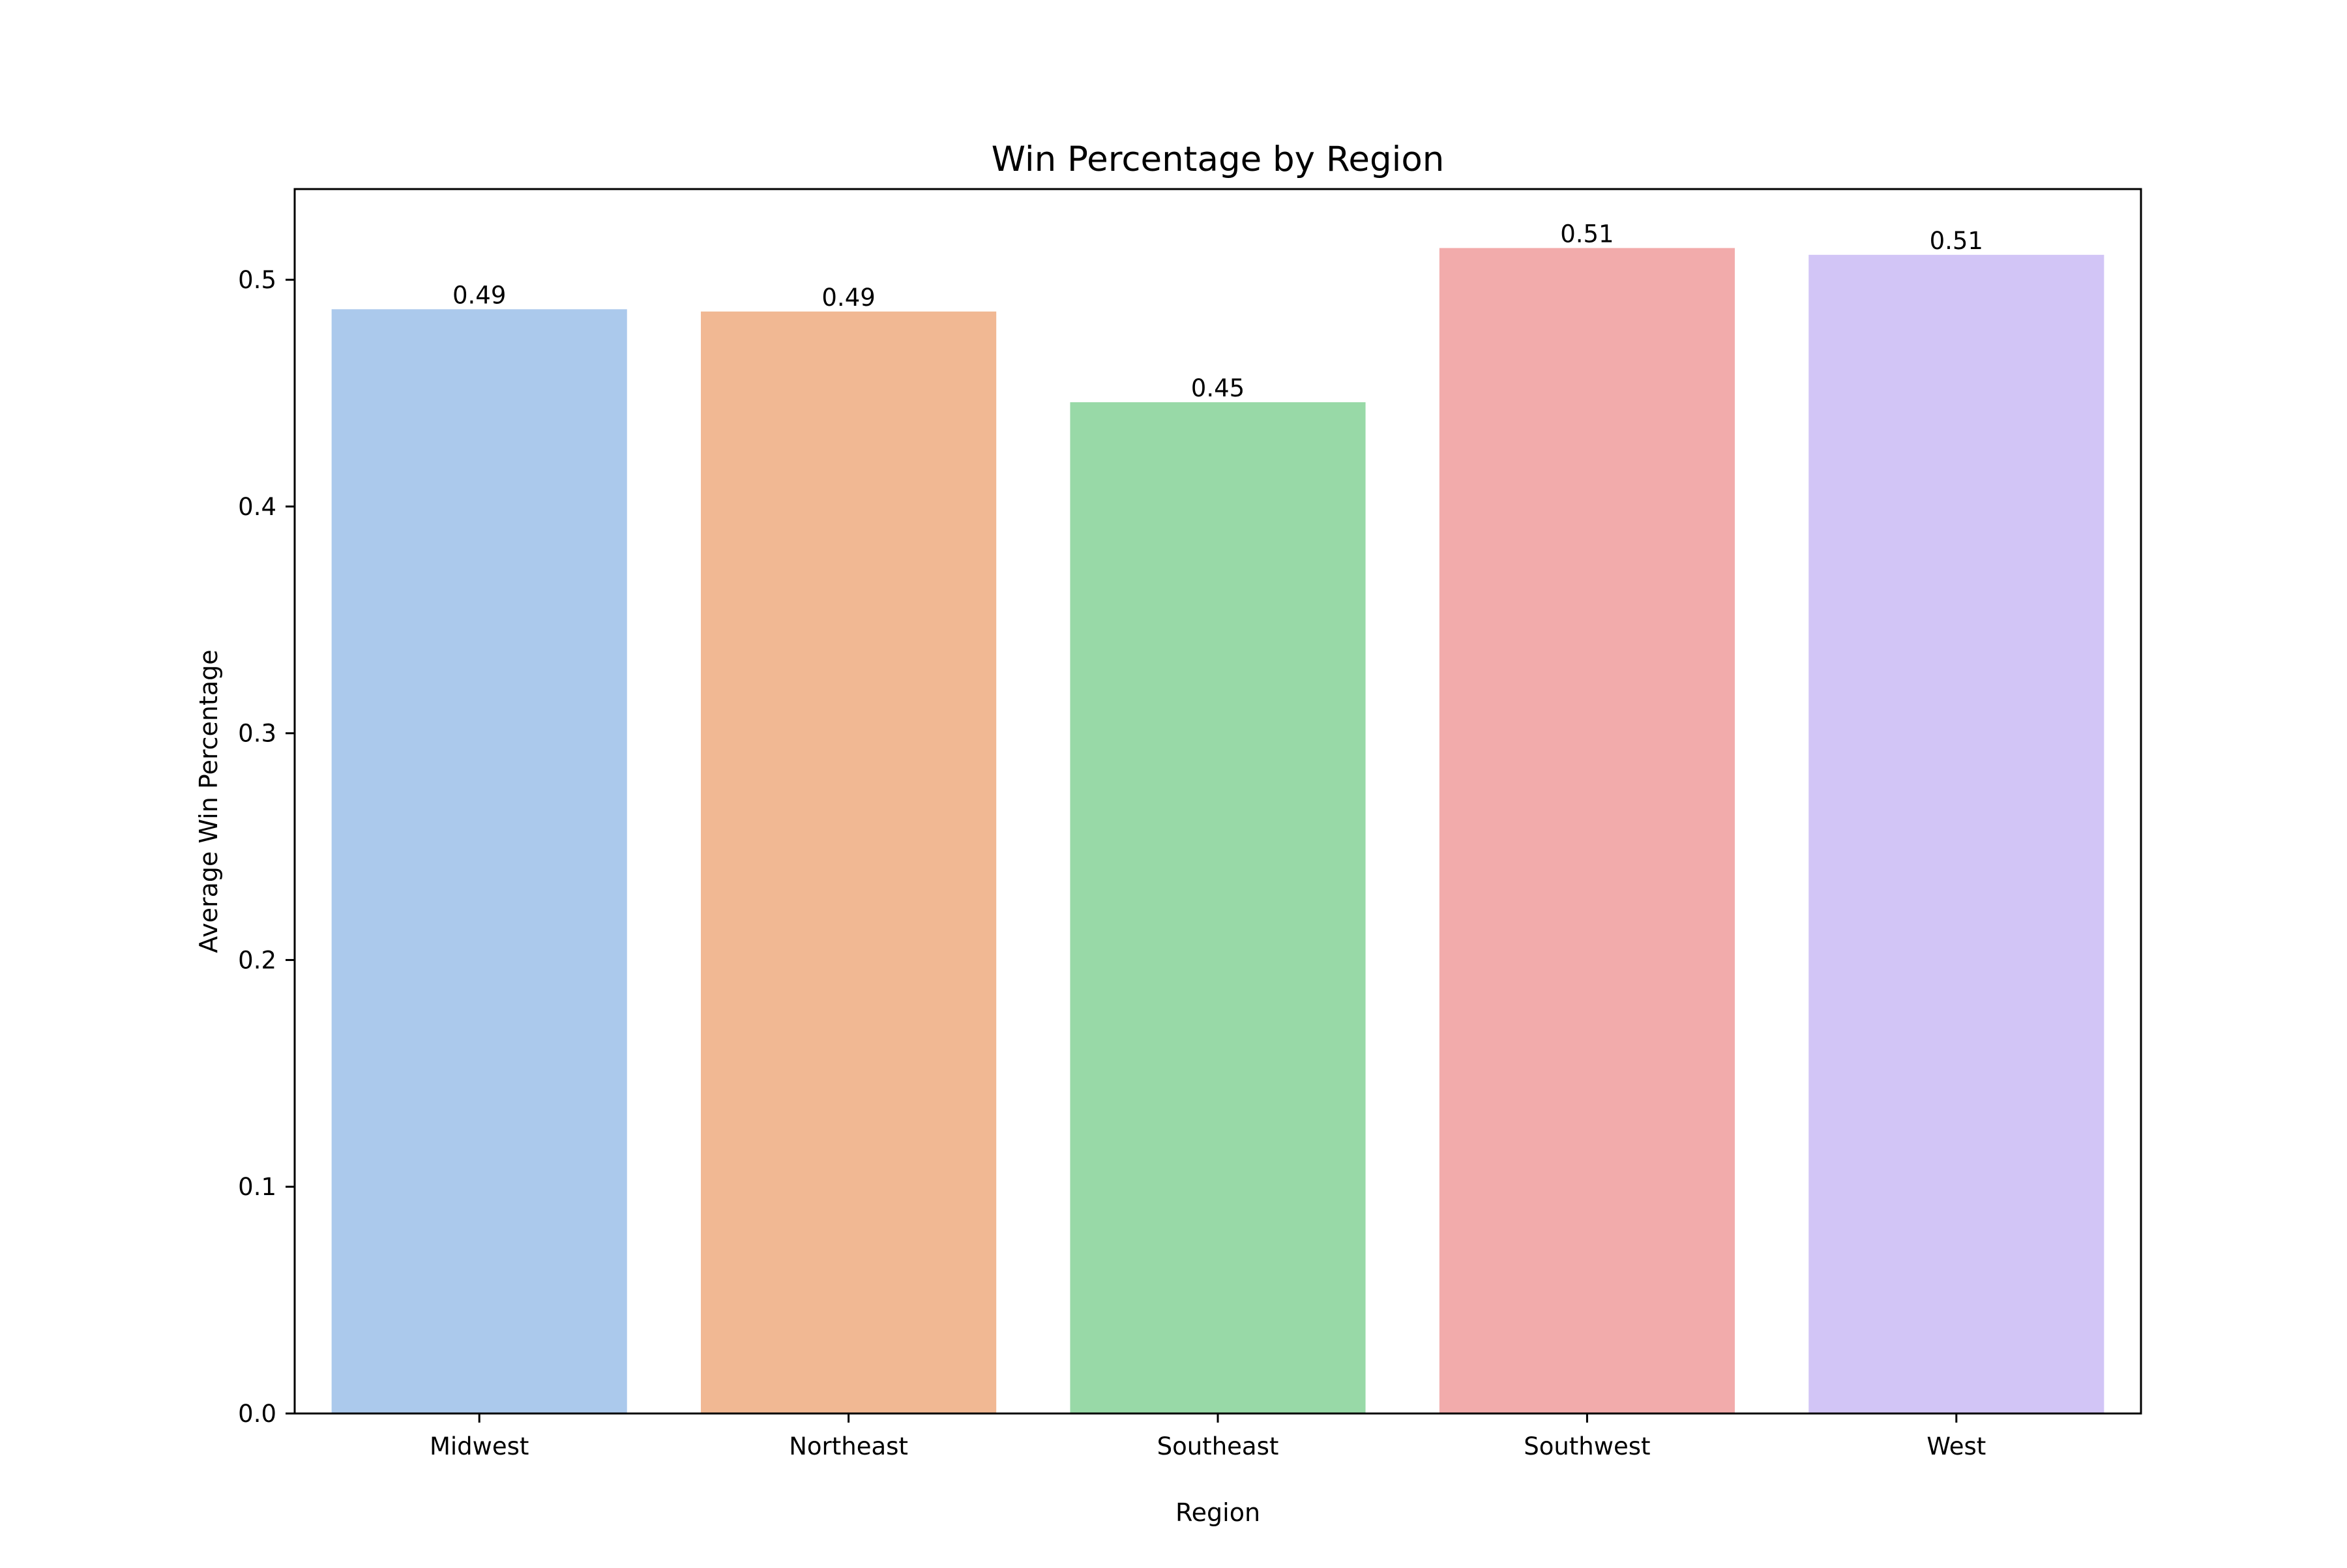  What do you see at coordinates (479, 861) in the screenshot?
I see `bar-midwest` at bounding box center [479, 861].